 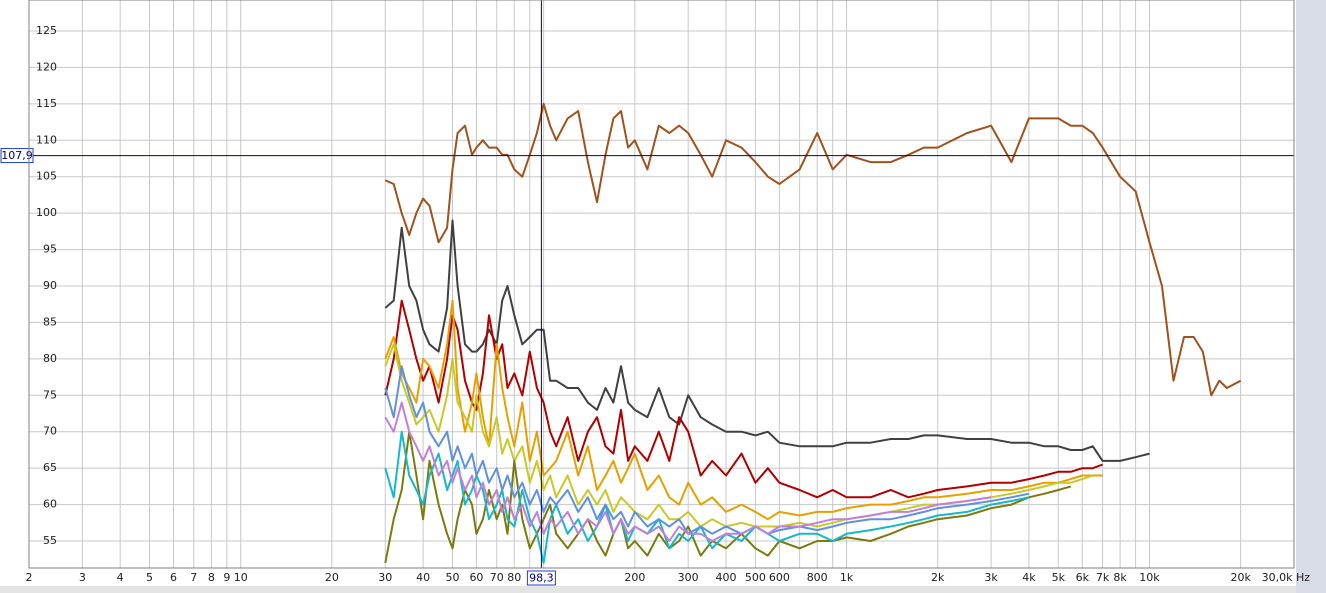 What do you see at coordinates (50, 431) in the screenshot?
I see `y-tick-label: 70` at bounding box center [50, 431].